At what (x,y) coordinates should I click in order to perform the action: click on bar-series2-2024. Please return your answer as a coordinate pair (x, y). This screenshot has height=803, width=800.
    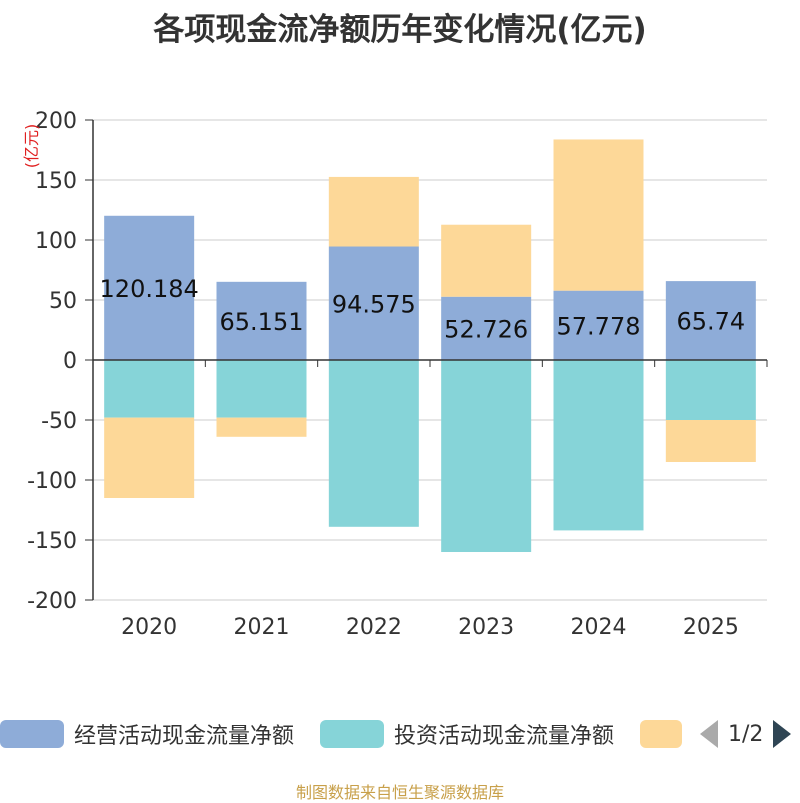
    Looking at the image, I should click on (598, 215).